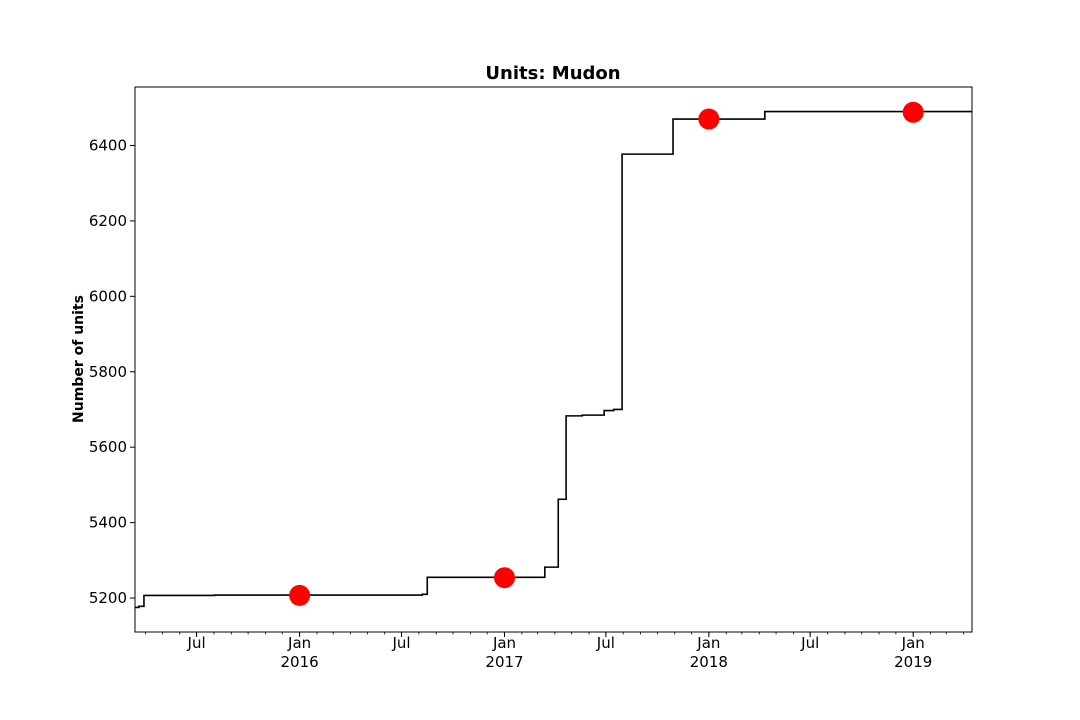 The height and width of the screenshot is (720, 1080). Describe the element at coordinates (300, 662) in the screenshot. I see `x-tick-year-label: 2016` at that location.